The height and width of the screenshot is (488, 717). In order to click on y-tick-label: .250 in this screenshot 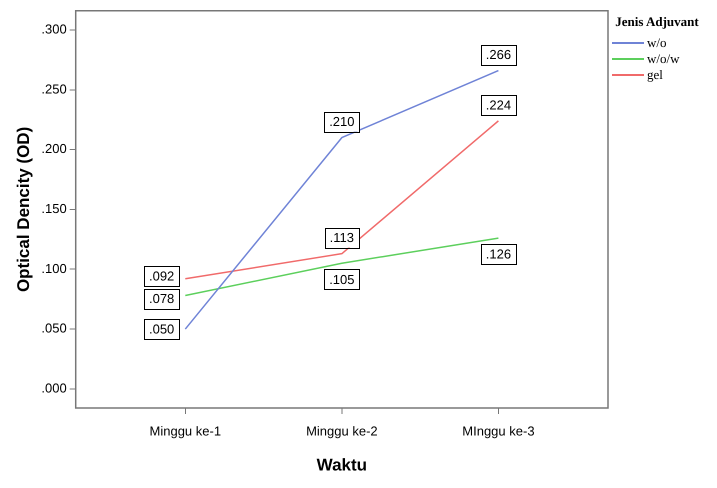, I will do `click(54, 88)`.